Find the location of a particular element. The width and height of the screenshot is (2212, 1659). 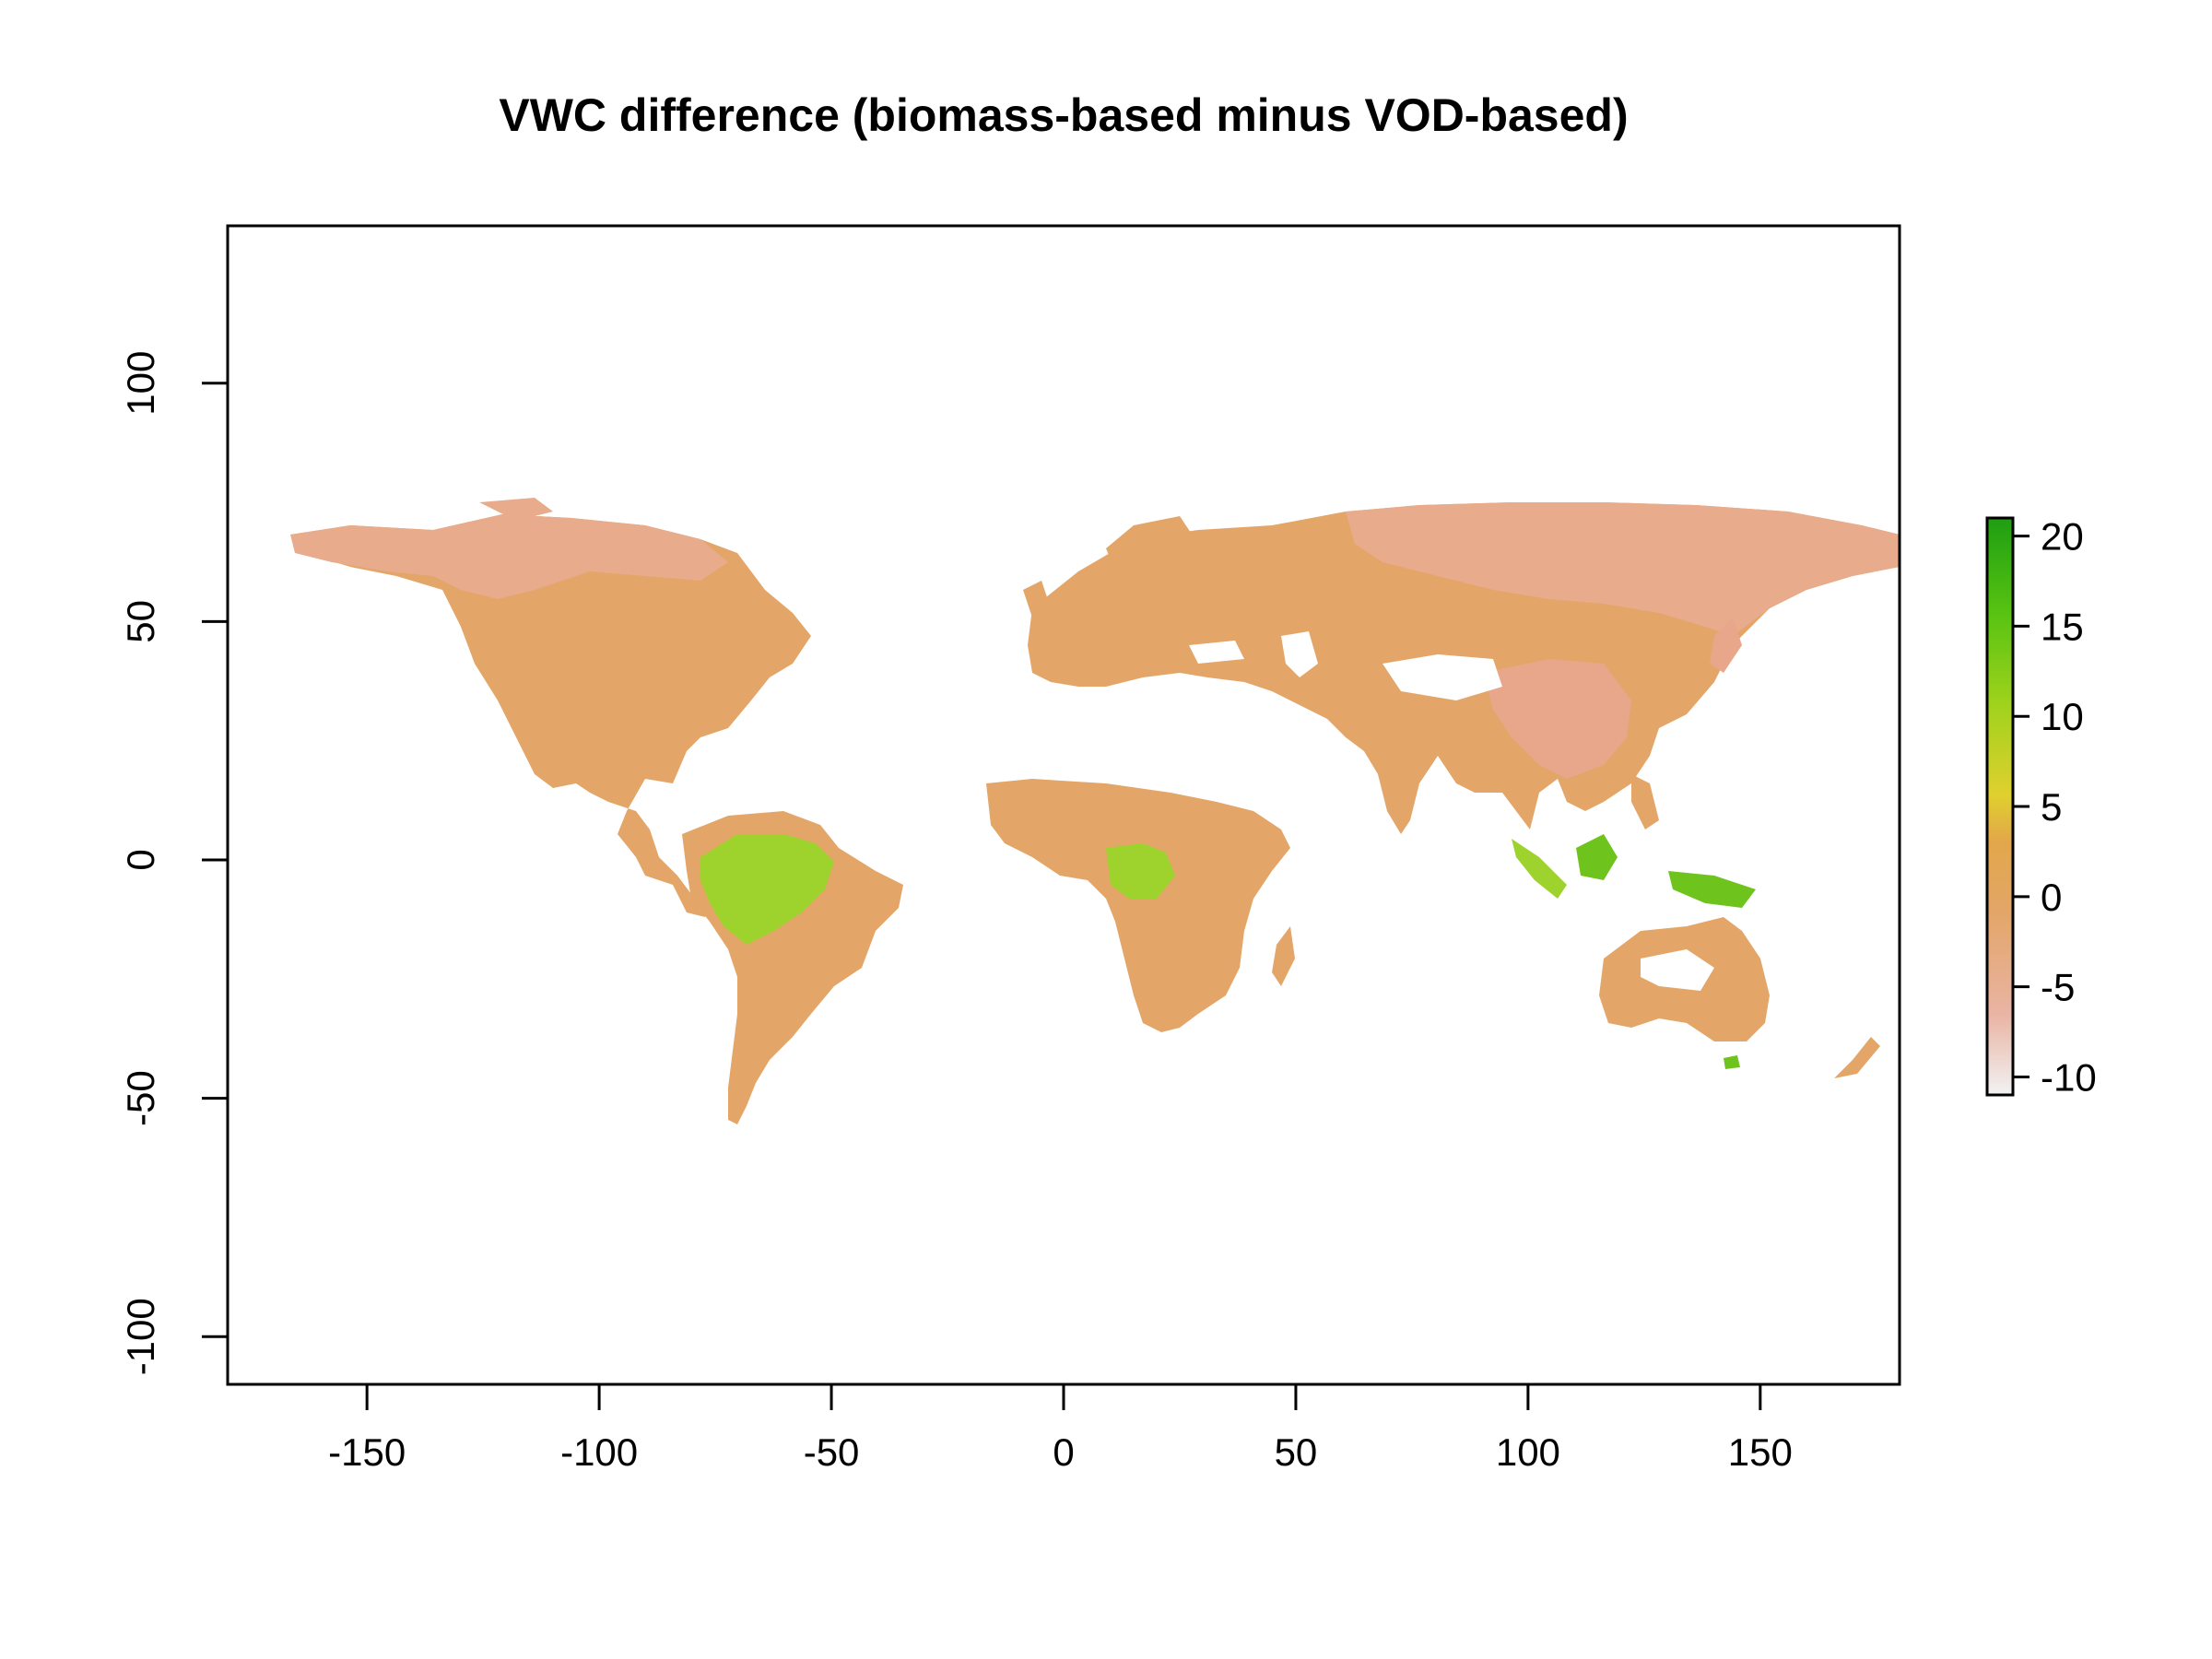

legend-tick-label: 5 is located at coordinates (2051, 807).